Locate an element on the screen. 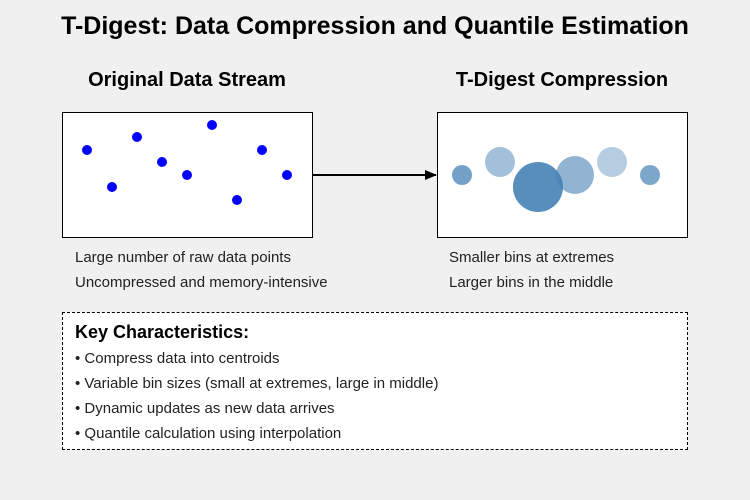 The image size is (750, 500). original-stream-heading: Original Data Stream is located at coordinates (187, 80).